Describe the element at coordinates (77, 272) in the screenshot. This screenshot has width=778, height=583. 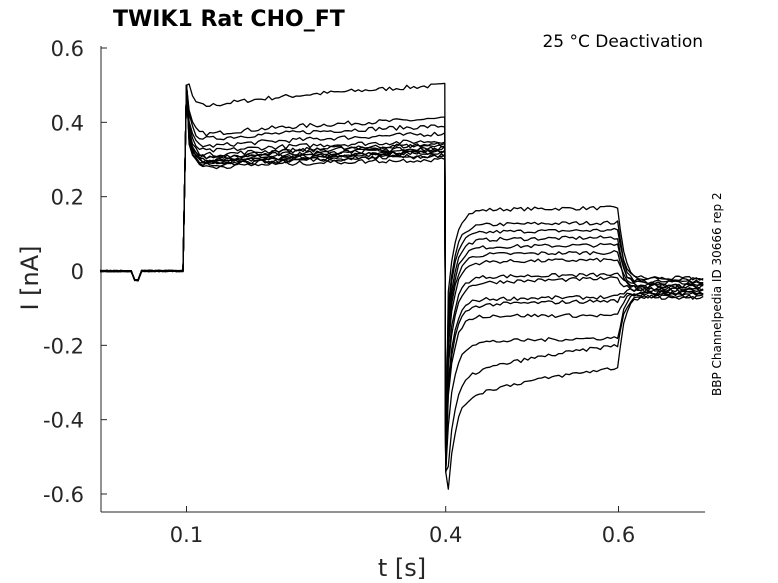
I see `y-tick-label: 0` at that location.